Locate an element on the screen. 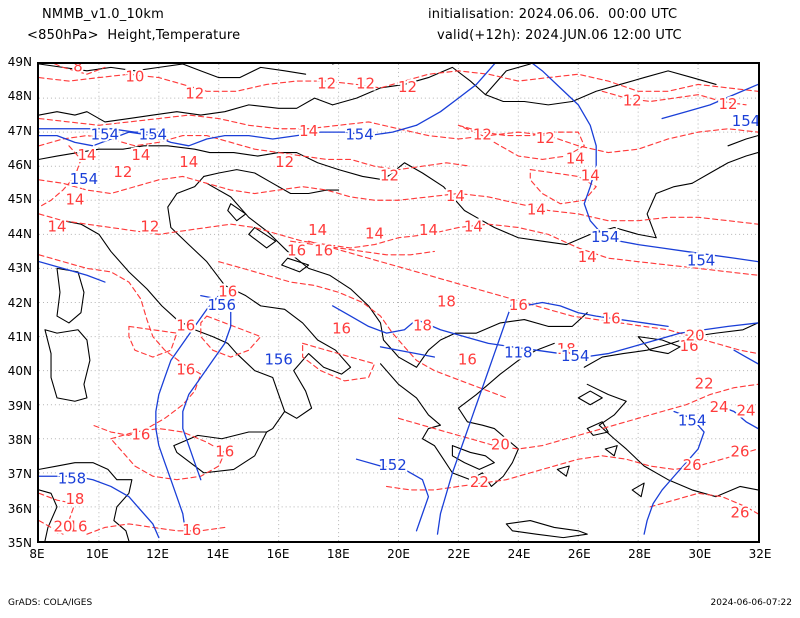 This screenshot has width=800, height=618. x-tick-12E: 12E is located at coordinates (157, 554).